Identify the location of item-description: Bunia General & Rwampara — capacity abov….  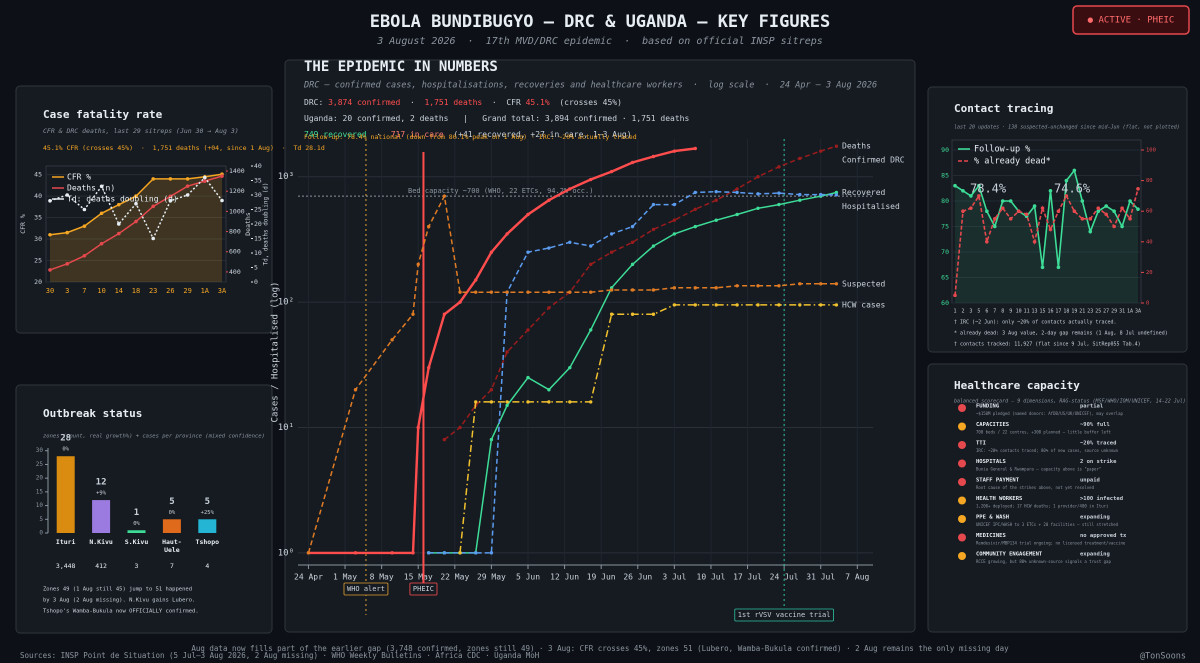
(1038, 469).